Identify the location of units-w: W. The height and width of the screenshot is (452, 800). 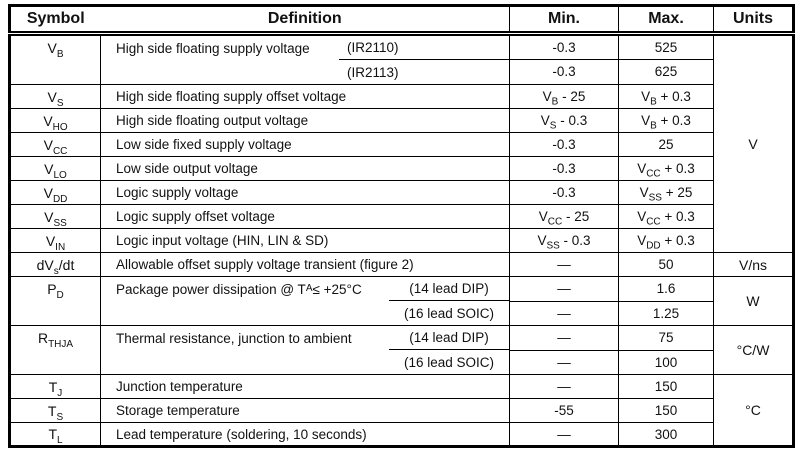
(753, 301).